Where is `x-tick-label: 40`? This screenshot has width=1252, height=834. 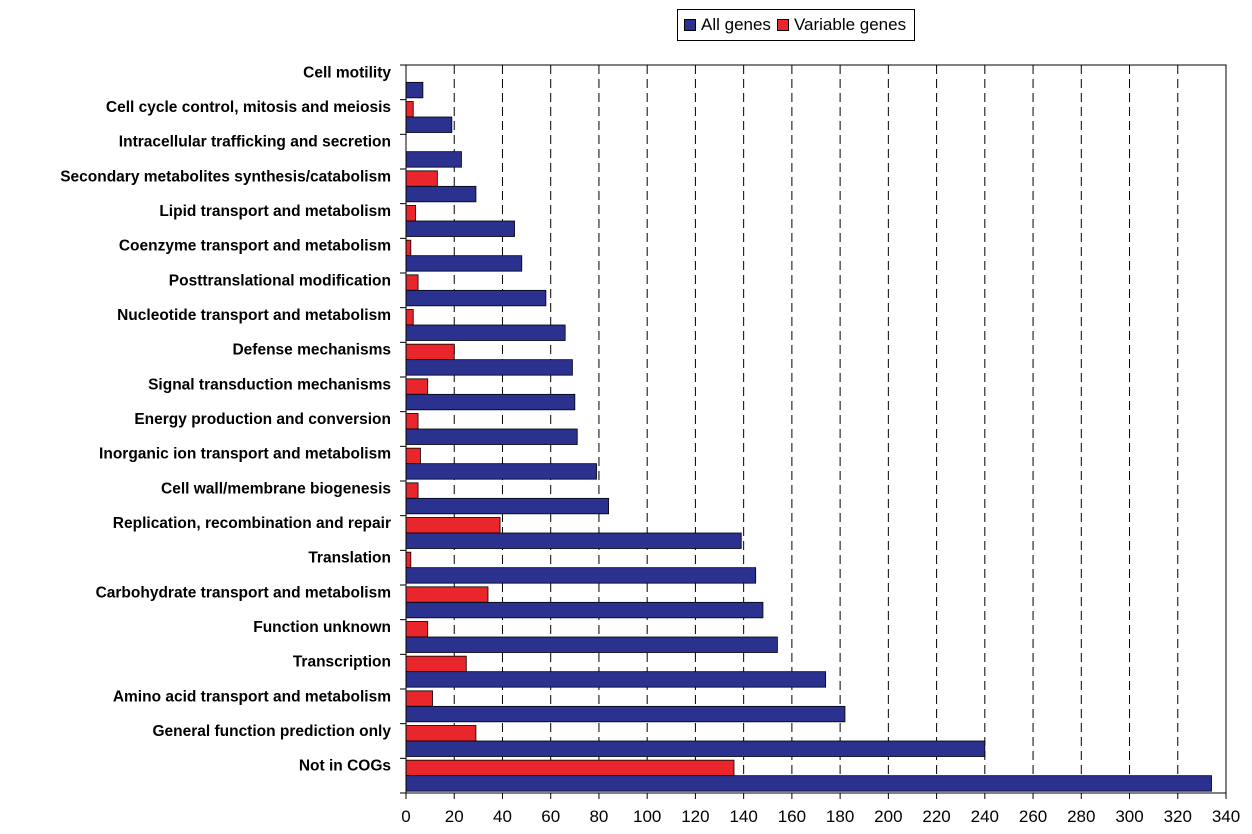
x-tick-label: 40 is located at coordinates (502, 816).